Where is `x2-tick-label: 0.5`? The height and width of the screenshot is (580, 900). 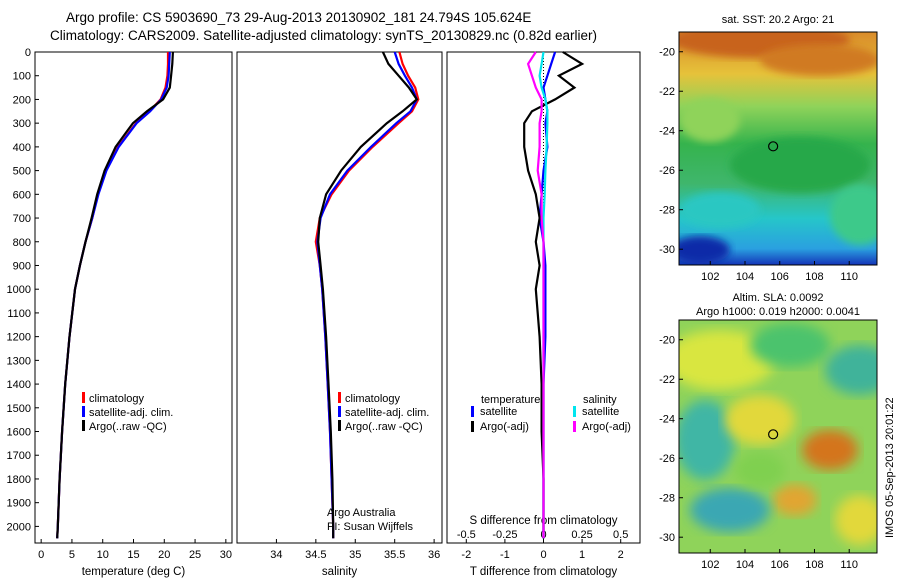
x2-tick-label: 0.5 is located at coordinates (620, 535).